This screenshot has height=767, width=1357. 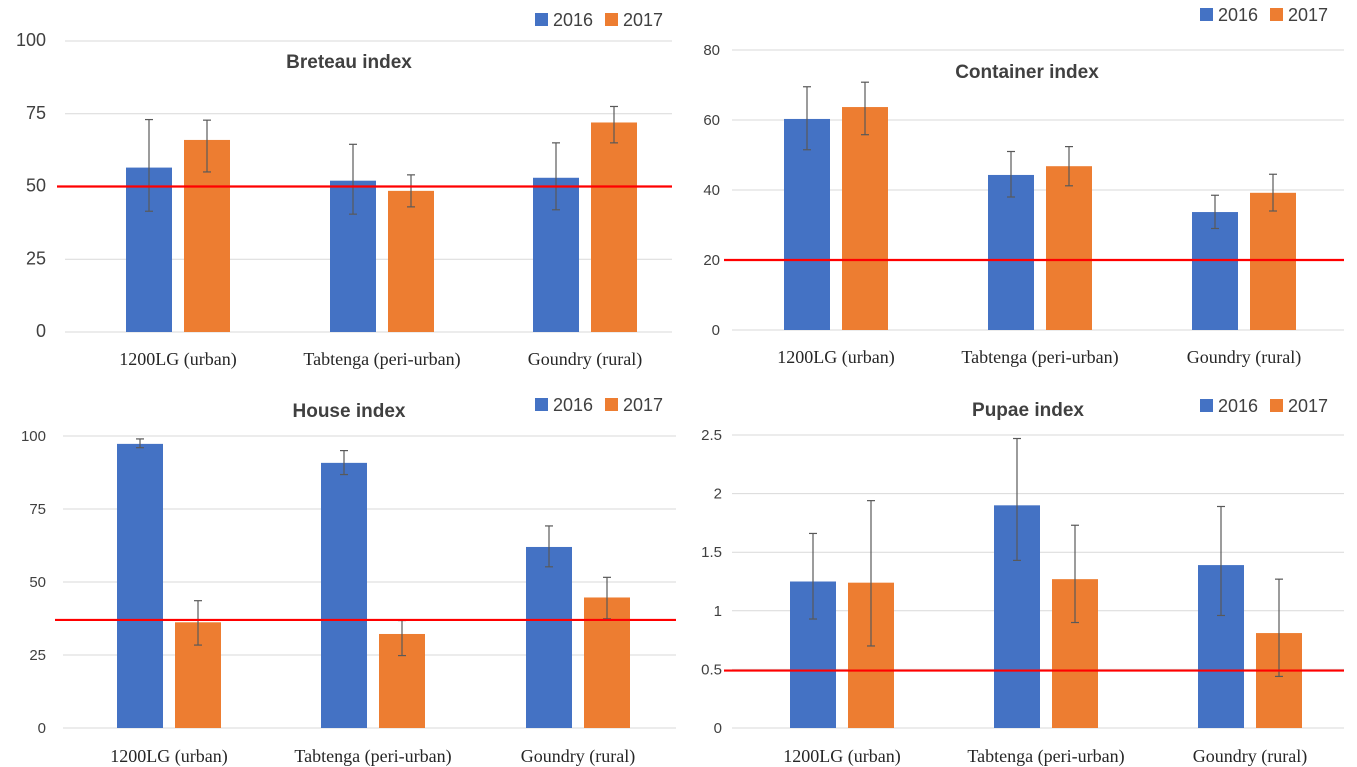 I want to click on y-tick-label: 1, so click(x=718, y=611).